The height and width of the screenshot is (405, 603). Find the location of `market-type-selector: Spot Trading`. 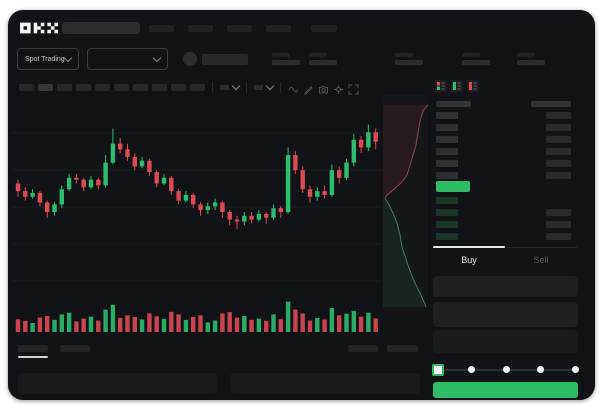

market-type-selector: Spot Trading is located at coordinates (48, 59).